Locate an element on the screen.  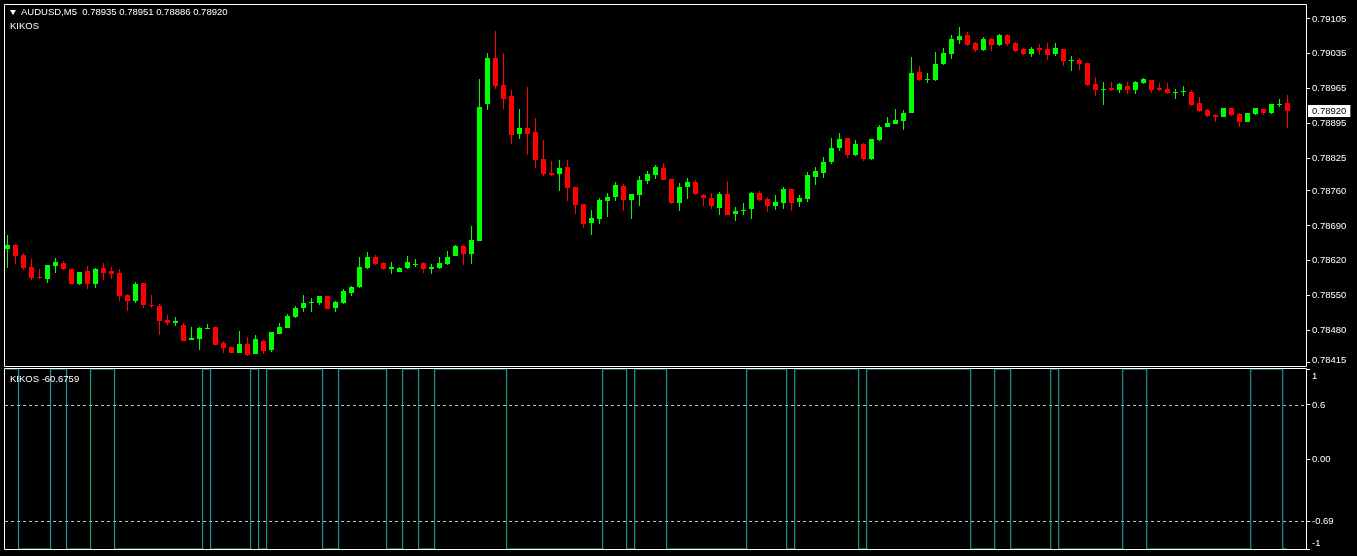
y-tick-label: 1 is located at coordinates (1315, 376).